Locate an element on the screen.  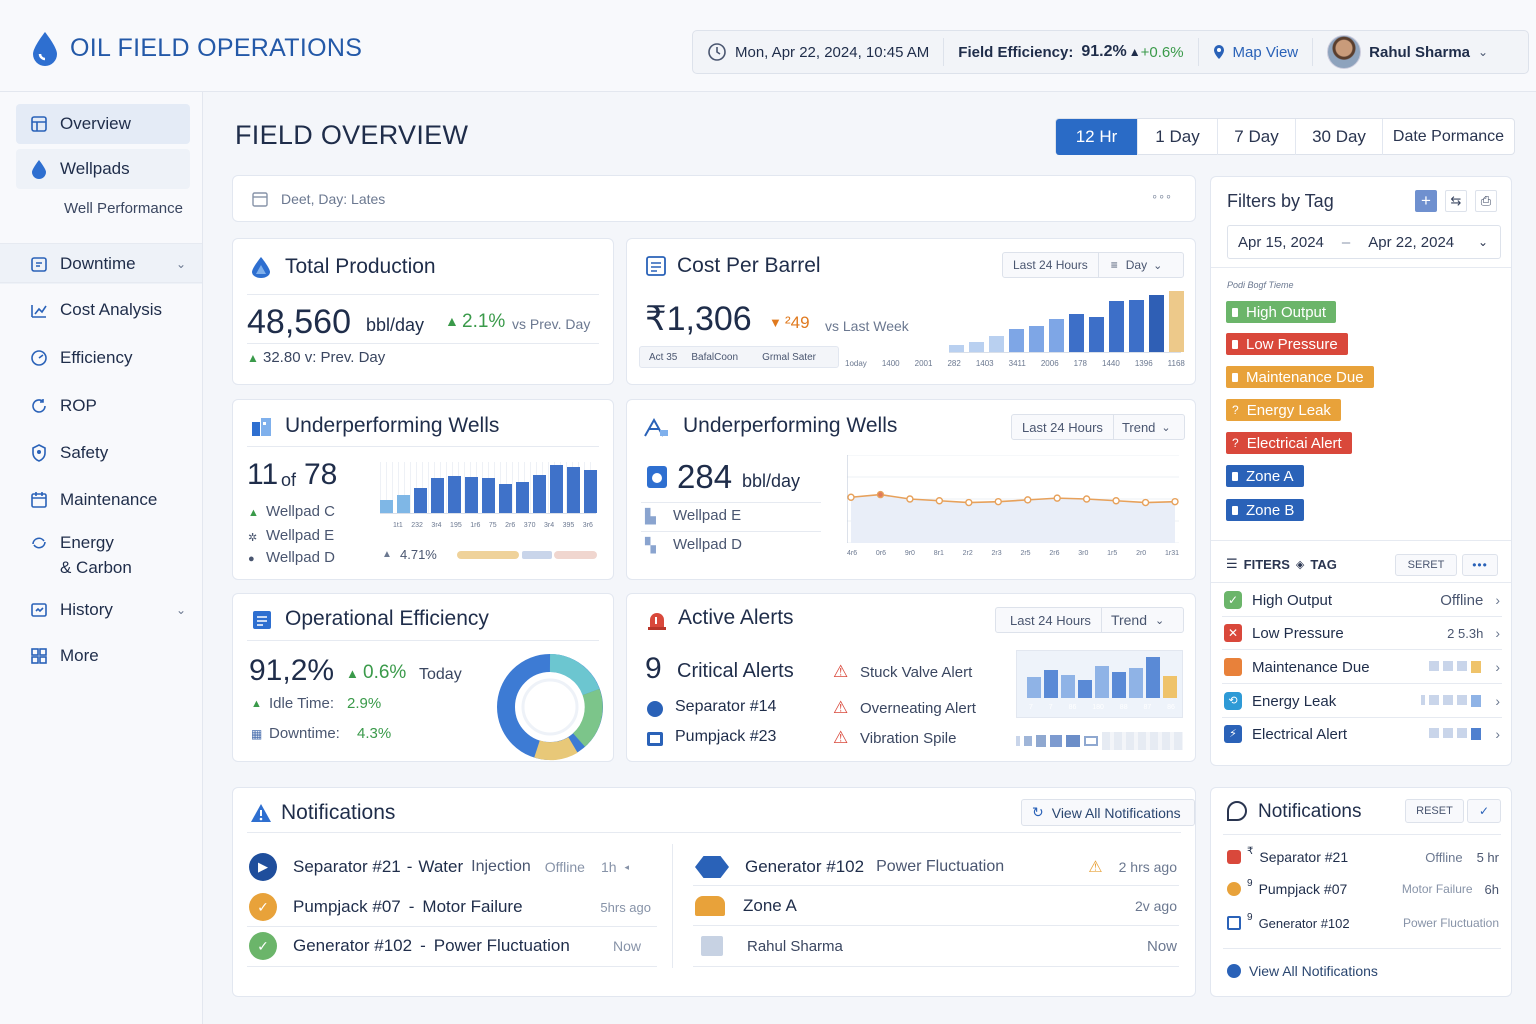
axis-tick-label: 2006 is located at coordinates (1049, 363).